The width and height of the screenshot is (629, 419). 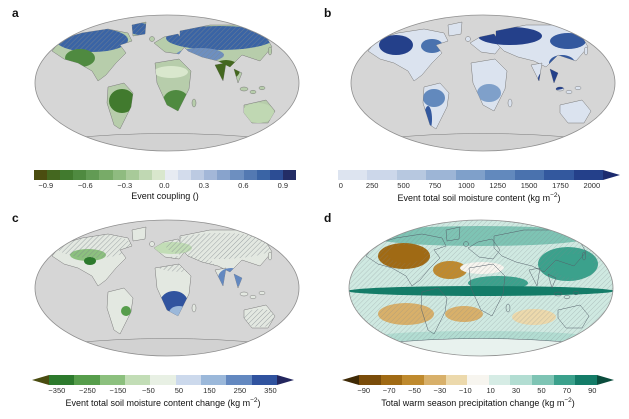 I want to click on colorbar-tick: 500, so click(x=403, y=185).